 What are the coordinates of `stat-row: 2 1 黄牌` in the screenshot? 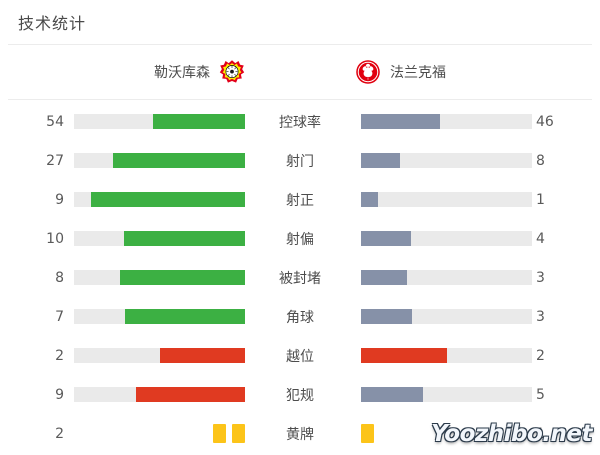 It's located at (300, 433).